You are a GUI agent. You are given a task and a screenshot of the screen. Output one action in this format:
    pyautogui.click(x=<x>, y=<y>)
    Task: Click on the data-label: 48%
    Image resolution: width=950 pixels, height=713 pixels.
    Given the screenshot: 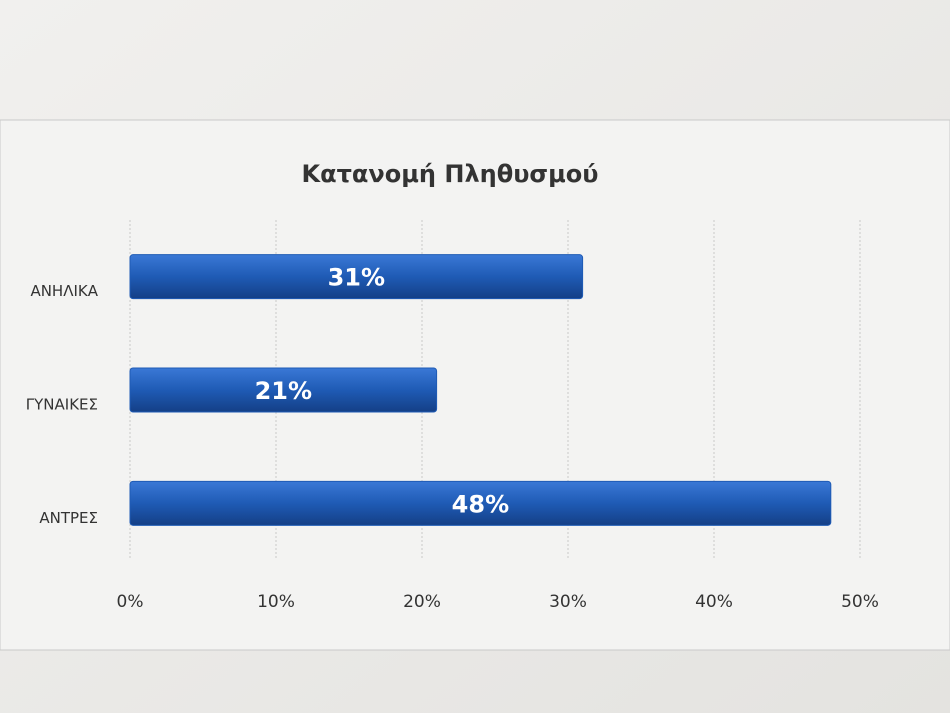 What is the action you would take?
    pyautogui.click(x=480, y=504)
    